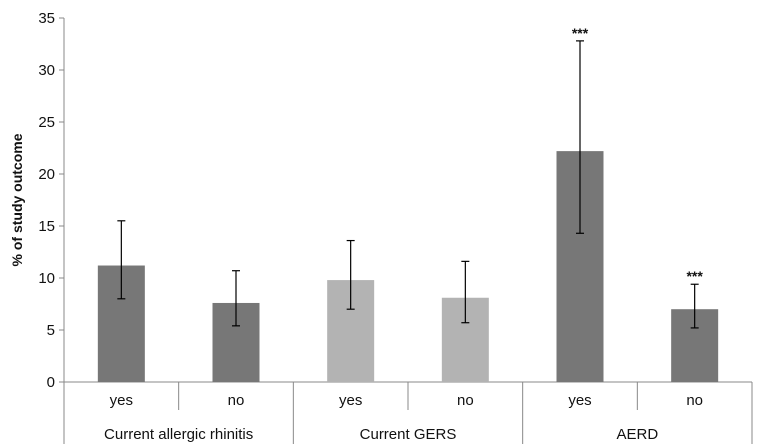  What do you see at coordinates (46, 122) in the screenshot?
I see `y-tick-label: 25` at bounding box center [46, 122].